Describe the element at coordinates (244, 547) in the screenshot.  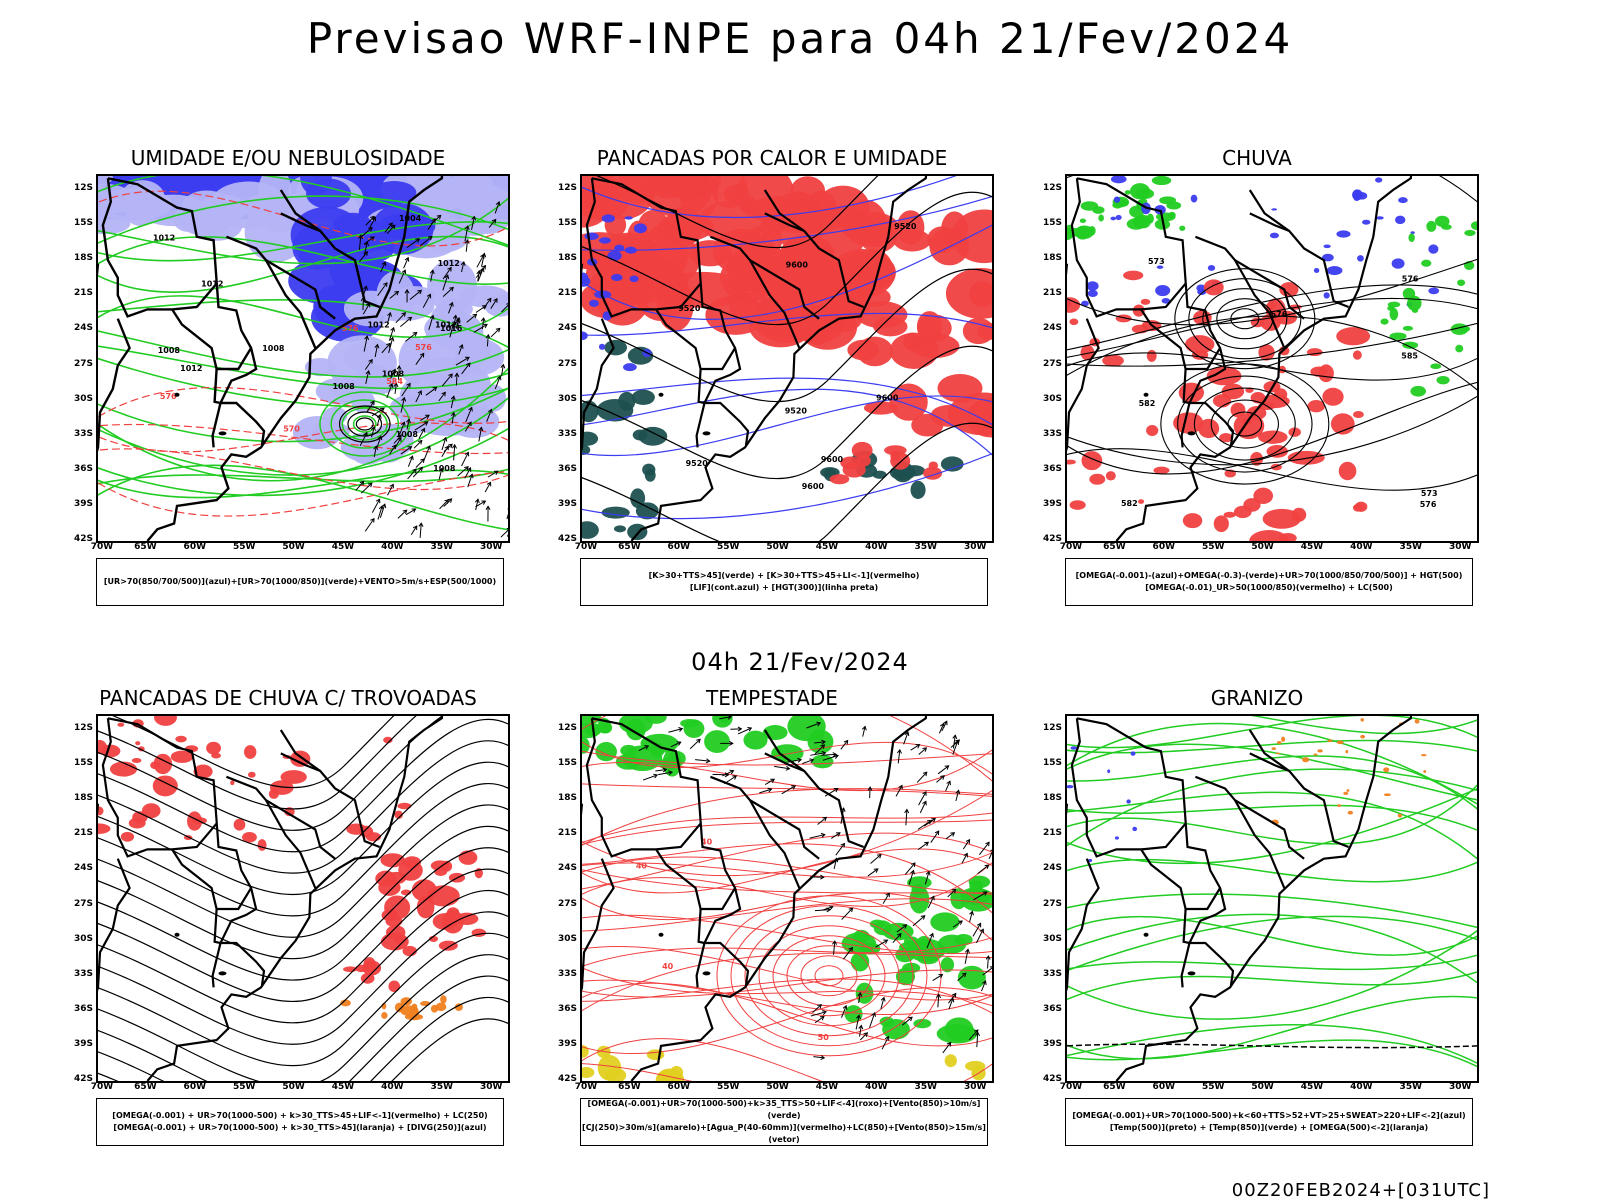
I see `longitude-label: 55W` at that location.